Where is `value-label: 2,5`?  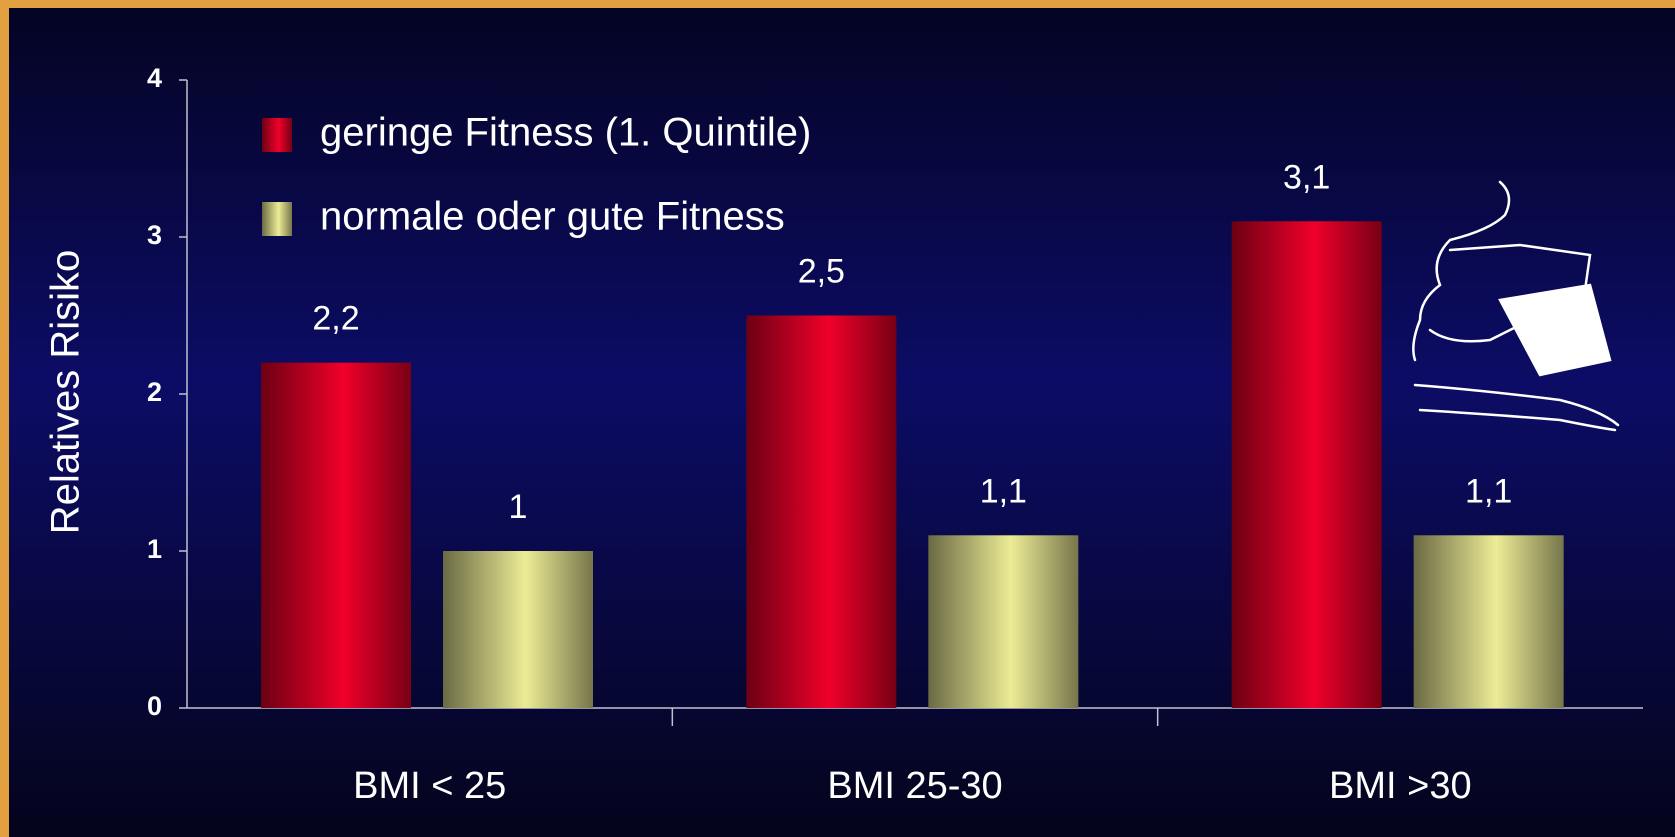
value-label: 2,5 is located at coordinates (821, 271).